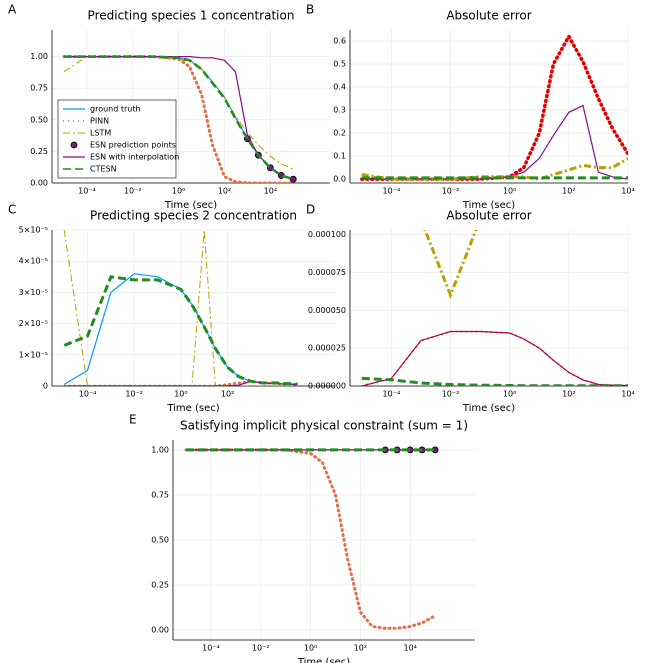  Describe the element at coordinates (117, 139) in the screenshot. I see `legend-box` at that location.